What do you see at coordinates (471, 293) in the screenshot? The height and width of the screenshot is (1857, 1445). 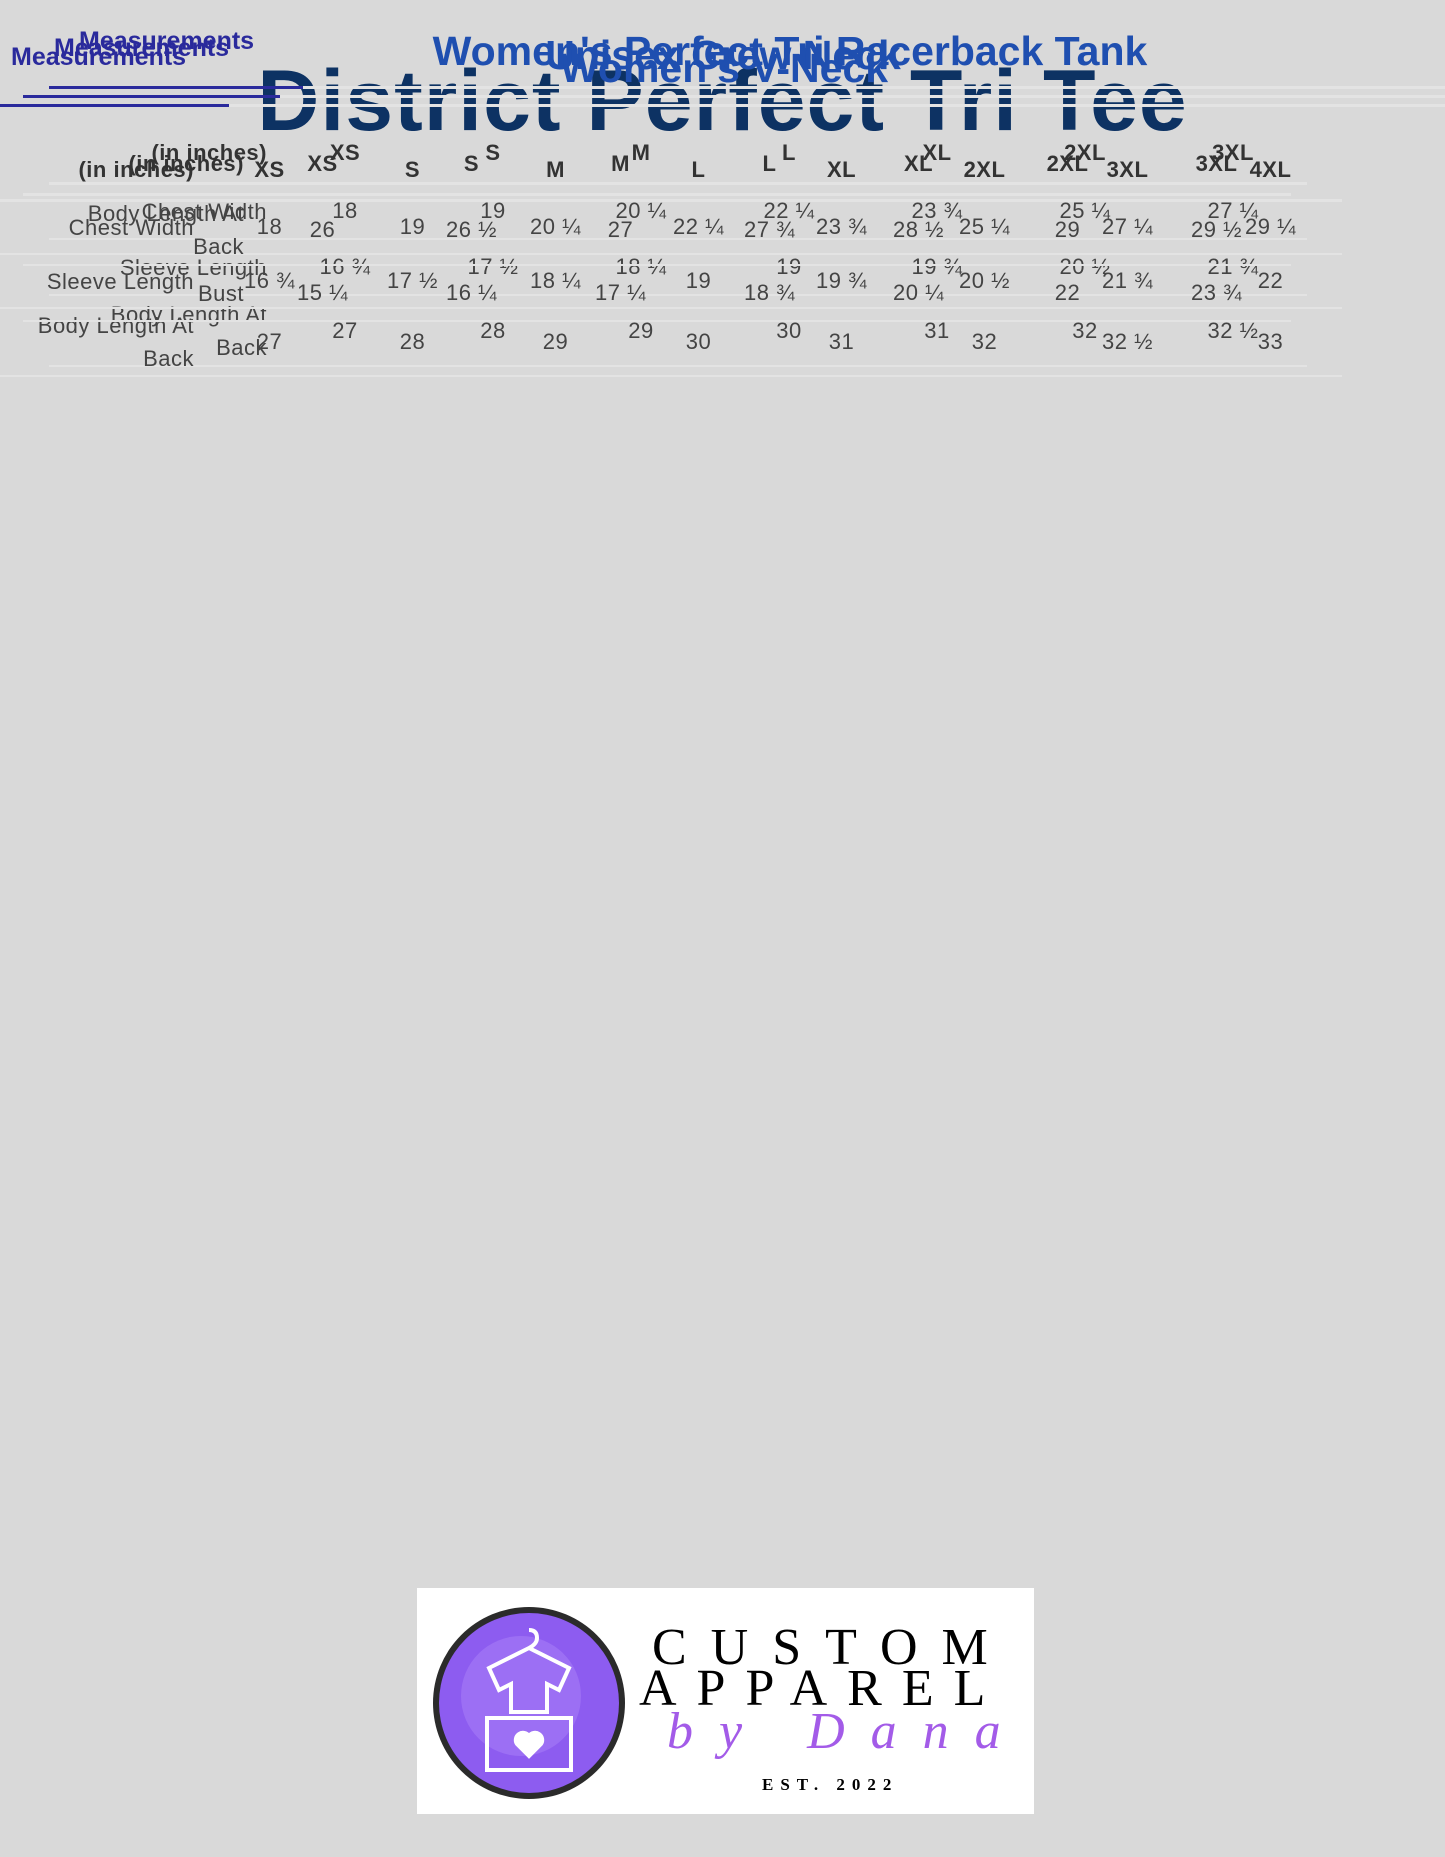 I see `cell: 16 ¼` at bounding box center [471, 293].